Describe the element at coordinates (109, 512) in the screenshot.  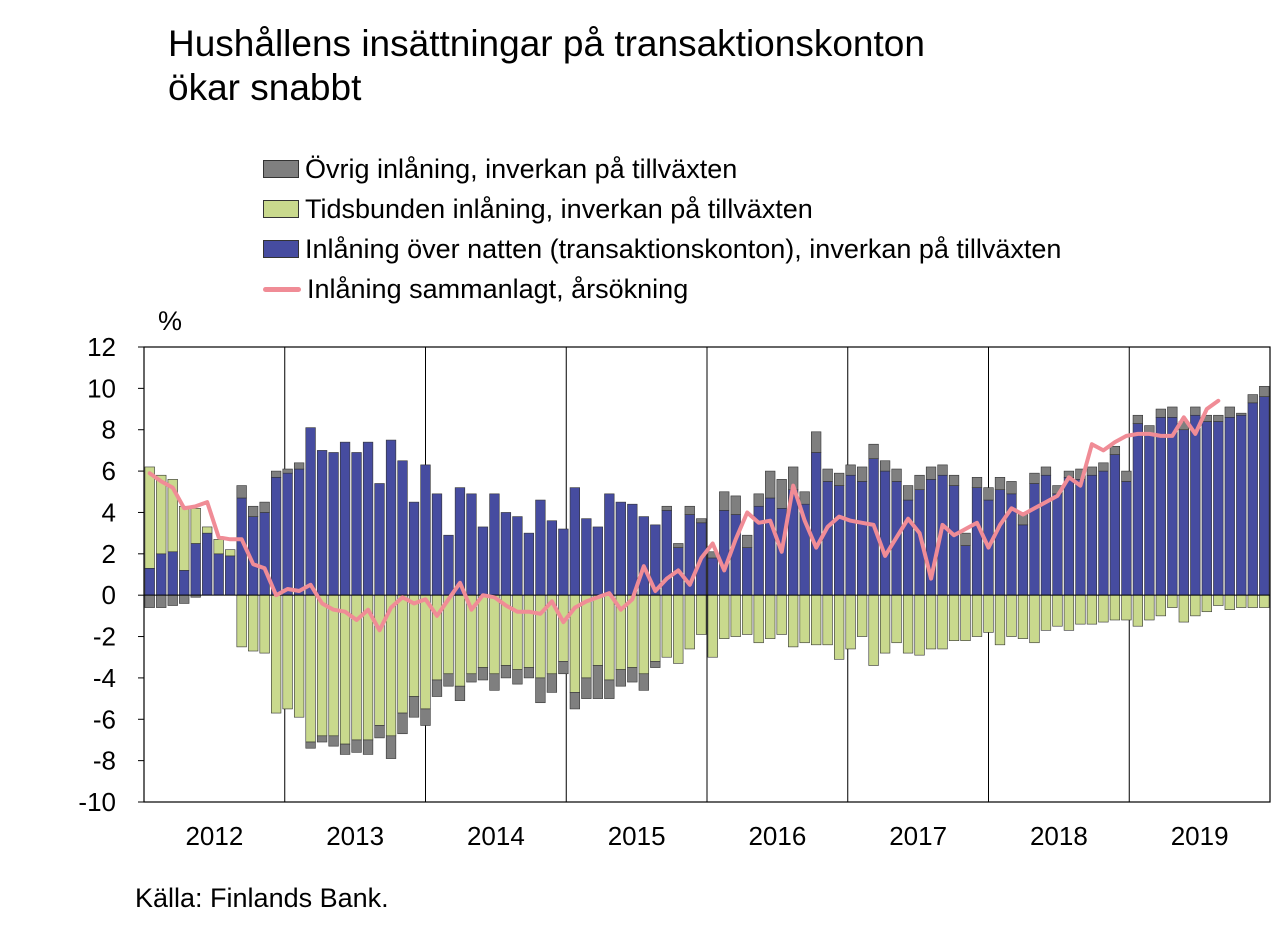
I see `y-tick-label: 4` at that location.